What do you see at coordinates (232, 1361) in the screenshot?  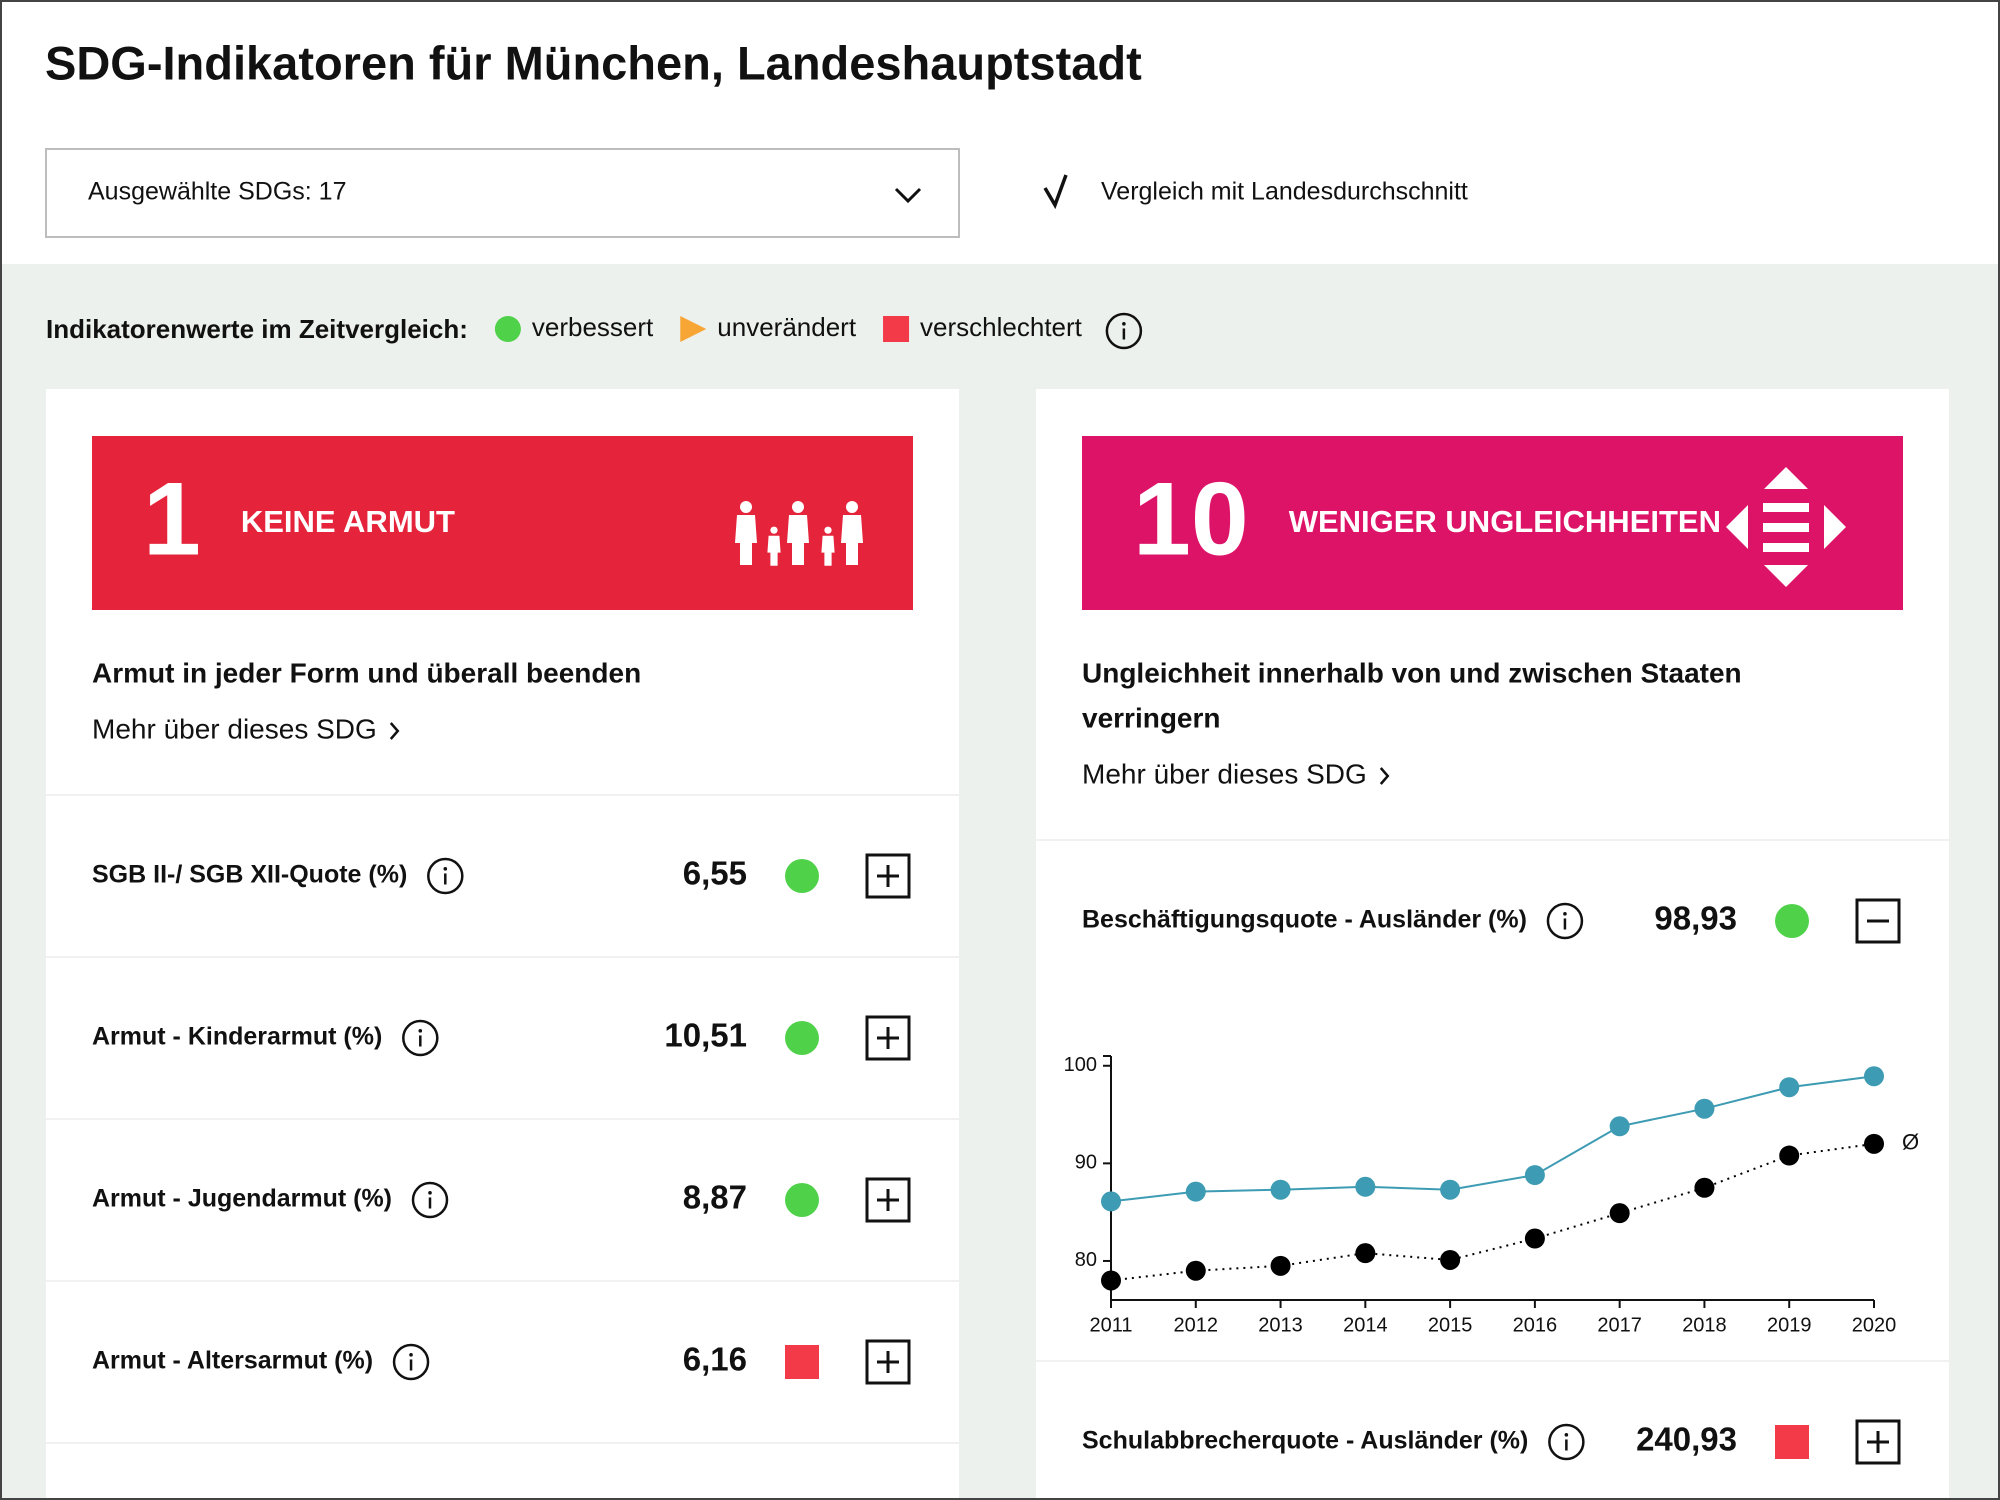 I see `indicator-name: Armut - Altersarmut (%)` at bounding box center [232, 1361].